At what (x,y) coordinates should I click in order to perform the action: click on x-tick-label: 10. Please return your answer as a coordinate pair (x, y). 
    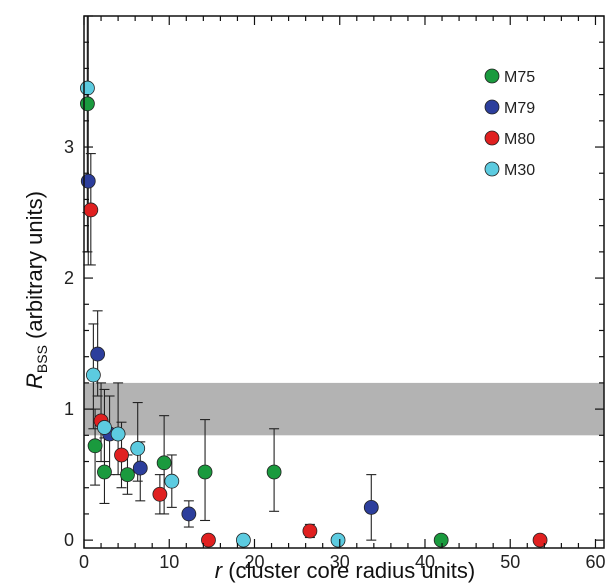
    Looking at the image, I should click on (169, 562).